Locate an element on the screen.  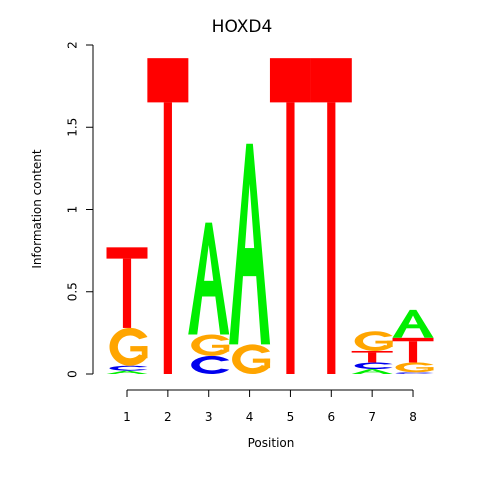
x-axis-label: Position is located at coordinates (271, 443).